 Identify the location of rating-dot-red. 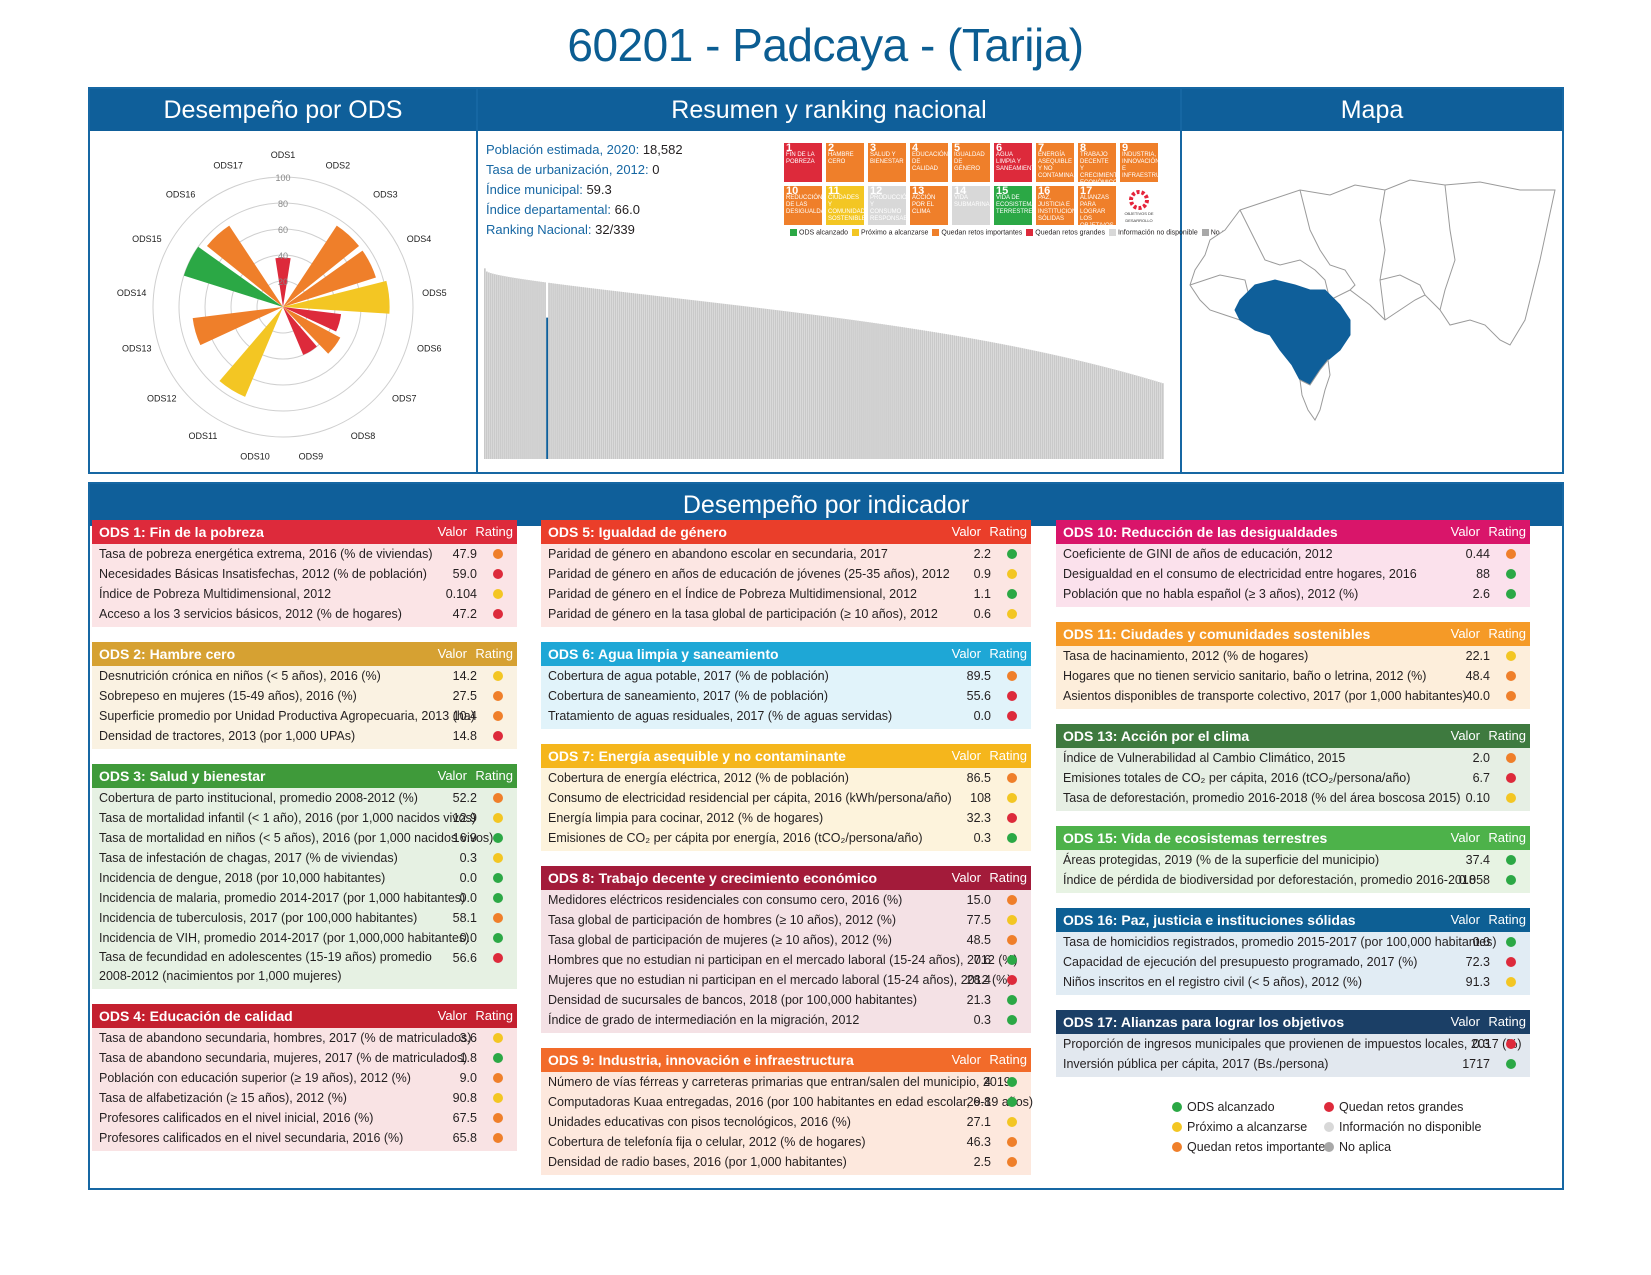
(498, 736).